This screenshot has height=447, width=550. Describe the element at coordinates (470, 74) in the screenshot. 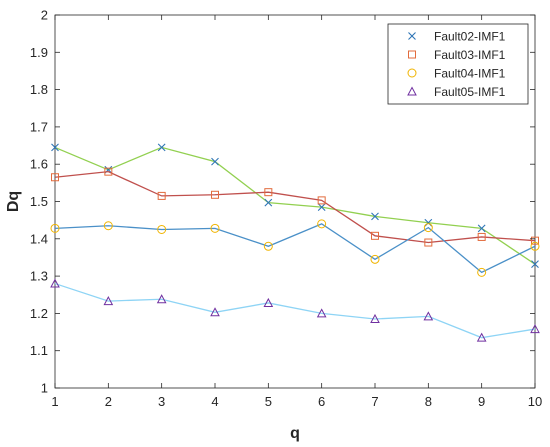

I see `legend-entry: Fault04-IMF1` at that location.